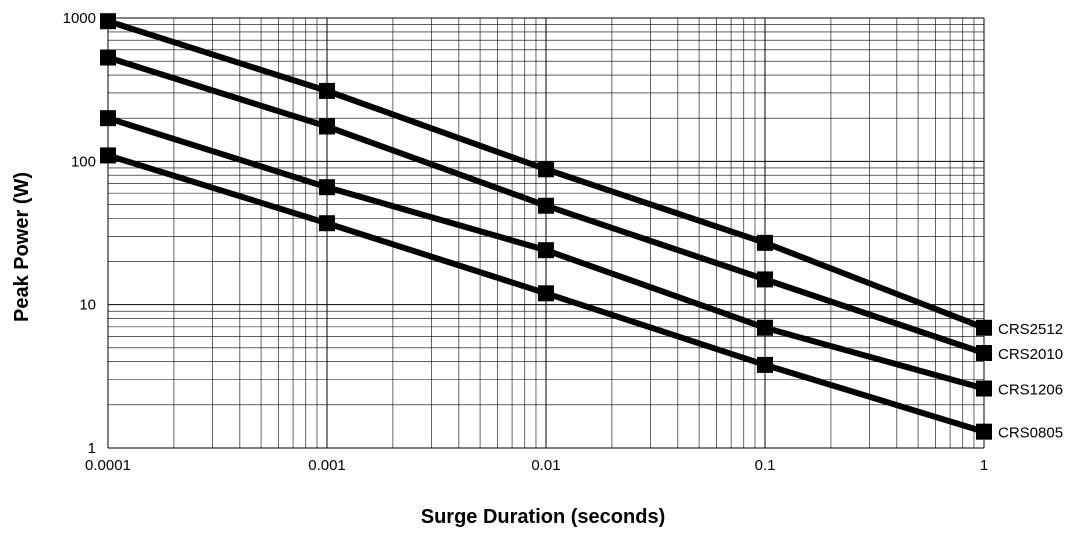 The width and height of the screenshot is (1087, 533). Describe the element at coordinates (83, 161) in the screenshot. I see `y-tick-label: 100` at that location.